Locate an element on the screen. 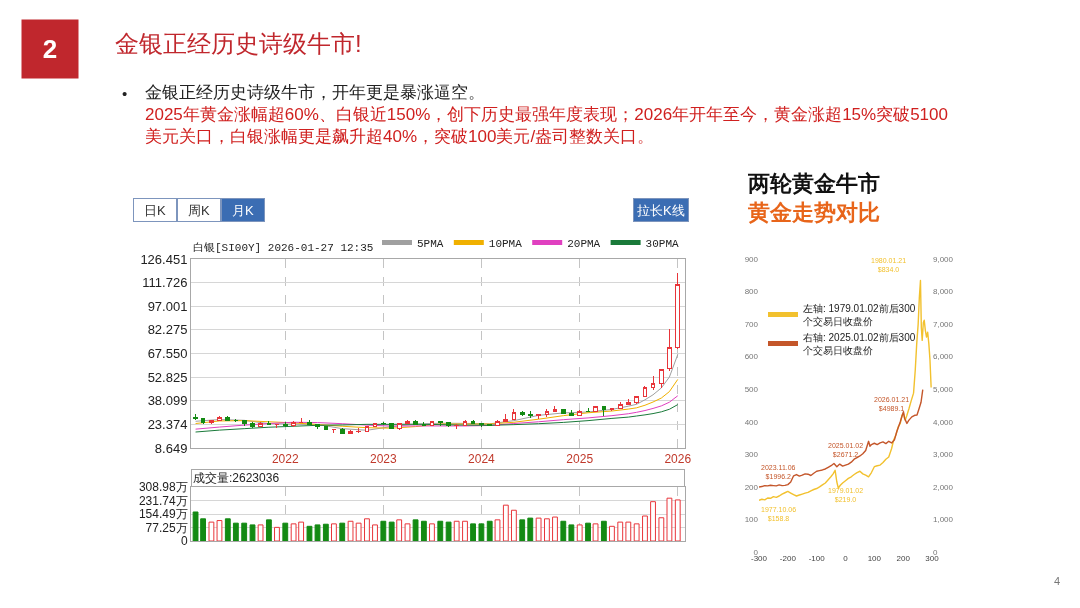 The image size is (1080, 608). text: 周K is located at coordinates (199, 210).